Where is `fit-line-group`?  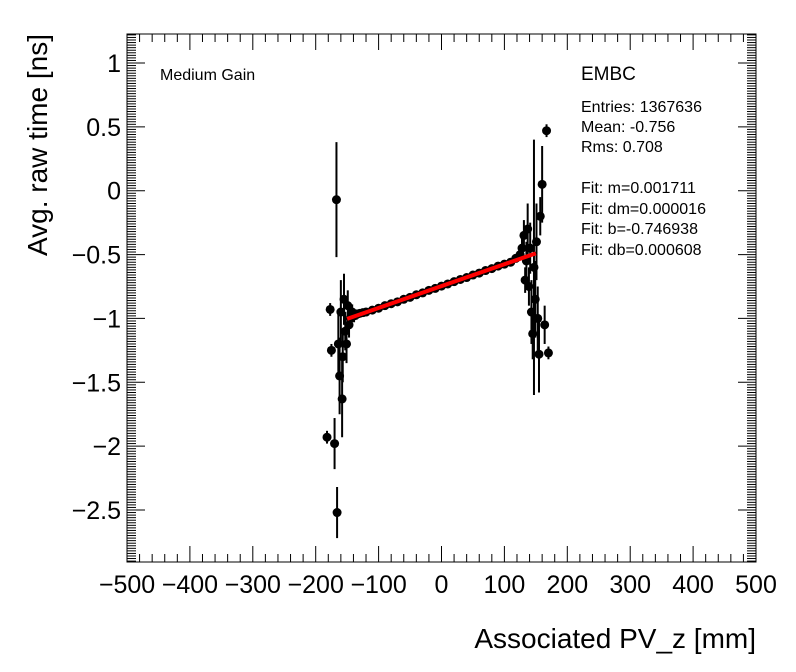
fit-line-group is located at coordinates (441, 286).